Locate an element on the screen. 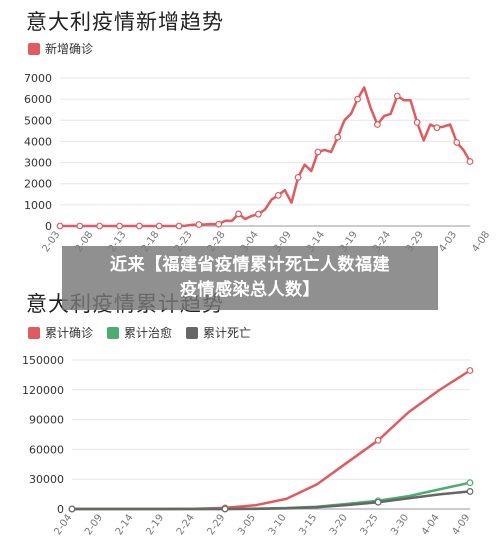 The width and height of the screenshot is (500, 560). y-tick-label: 90000 is located at coordinates (46, 420).